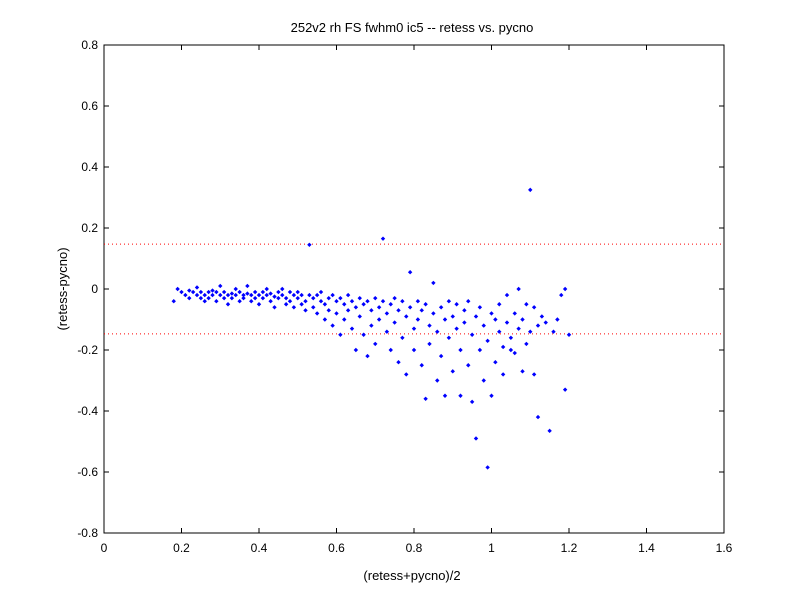  I want to click on y-tick-label: 0.2, so click(89, 228).